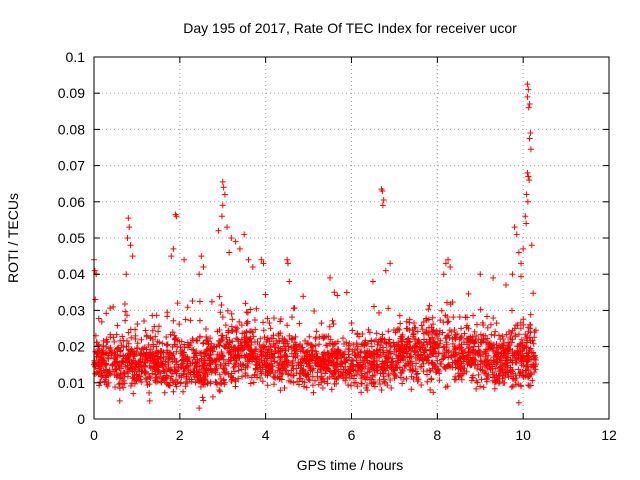  What do you see at coordinates (71, 202) in the screenshot?
I see `y-tick-label: 0.06` at bounding box center [71, 202].